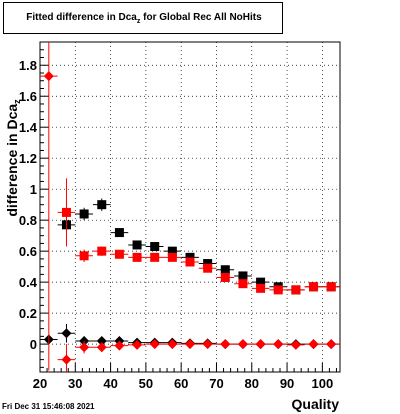  I want to click on y-tick-label: 0.2, so click(28, 313).